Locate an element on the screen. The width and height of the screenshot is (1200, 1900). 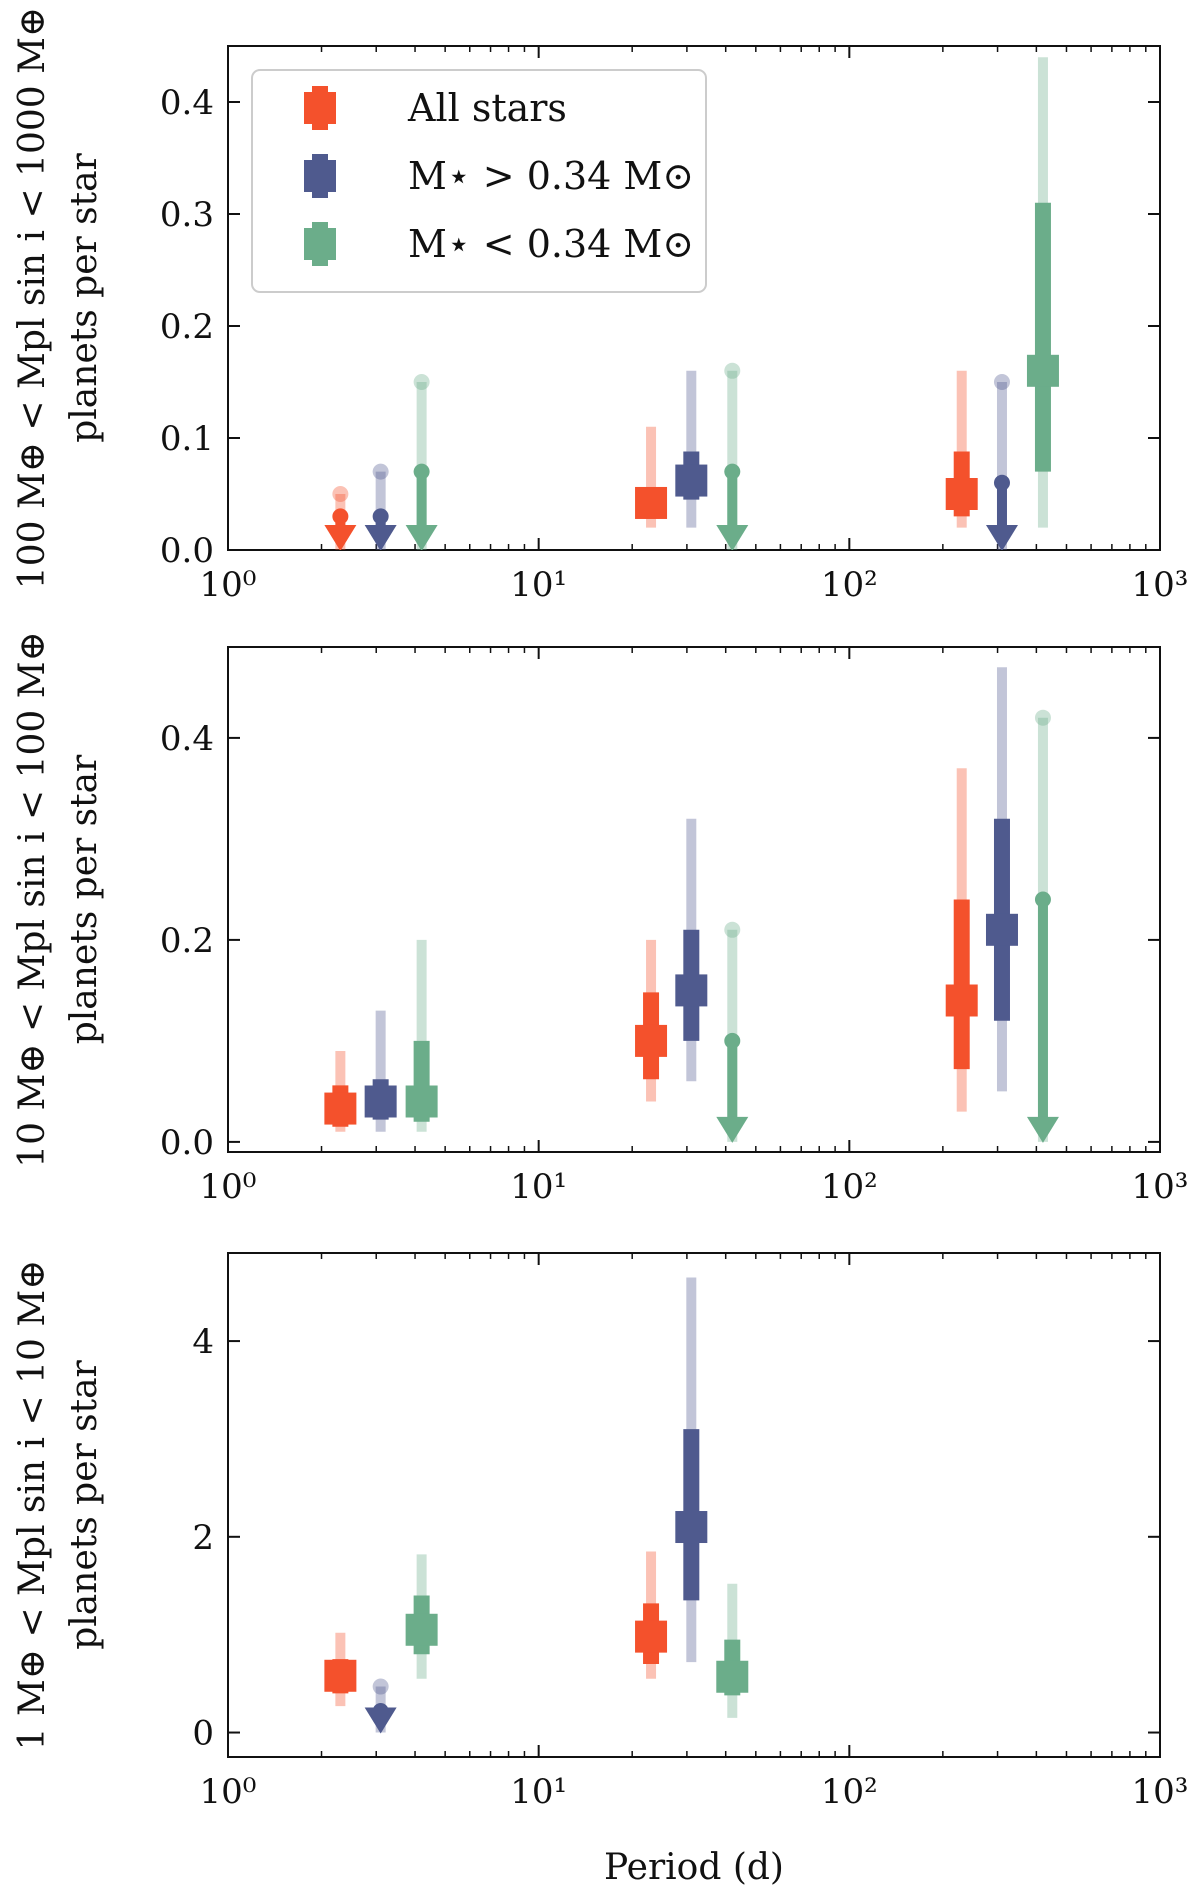
legend-label: M⋆ > 0.34 M⊙ is located at coordinates (551, 176).